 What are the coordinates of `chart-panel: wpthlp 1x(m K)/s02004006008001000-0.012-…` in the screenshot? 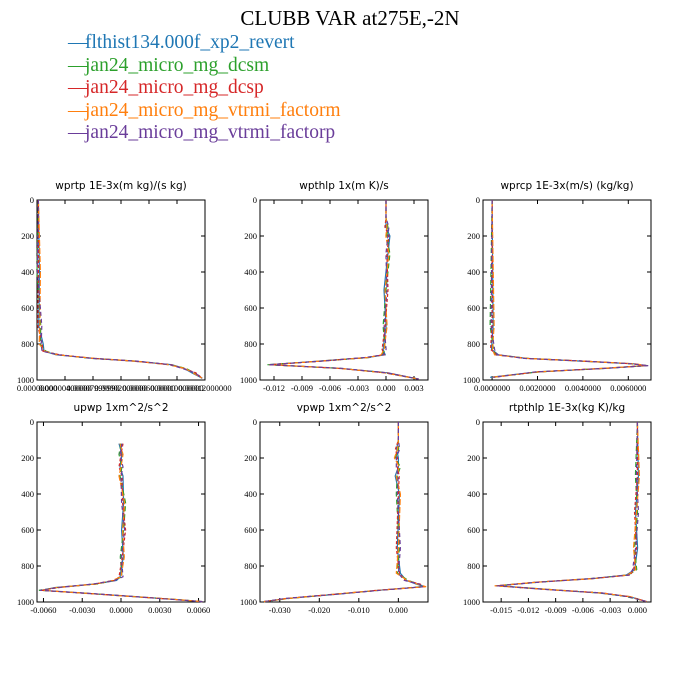 It's located at (334, 286).